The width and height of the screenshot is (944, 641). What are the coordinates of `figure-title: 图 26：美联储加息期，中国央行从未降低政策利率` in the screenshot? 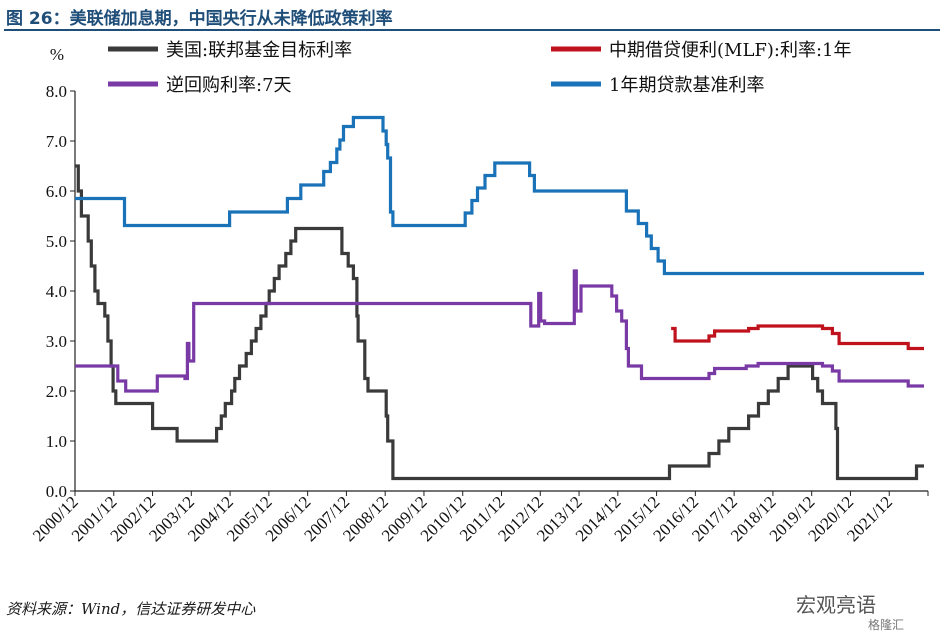 It's located at (199, 19).